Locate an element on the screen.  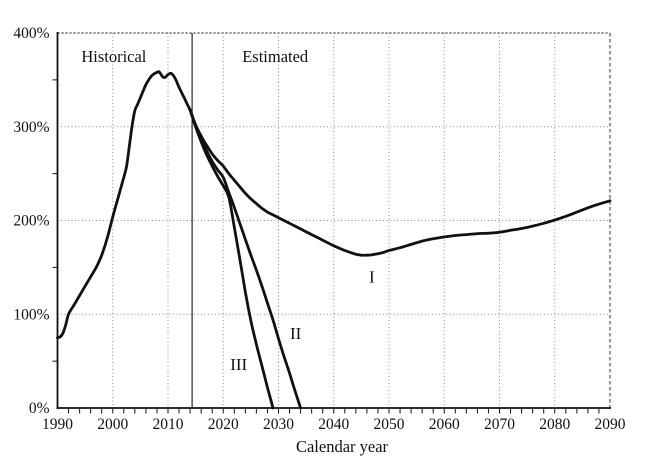
y-tick-label-100: 100% is located at coordinates (31, 314).